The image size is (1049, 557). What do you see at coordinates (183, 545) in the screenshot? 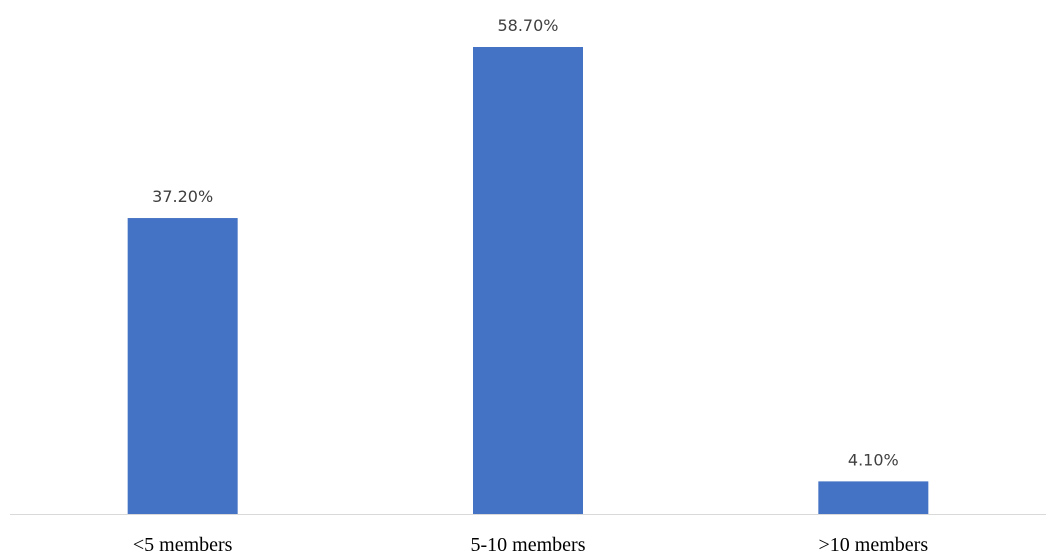
I see `category-label-1: <5 members` at bounding box center [183, 545].